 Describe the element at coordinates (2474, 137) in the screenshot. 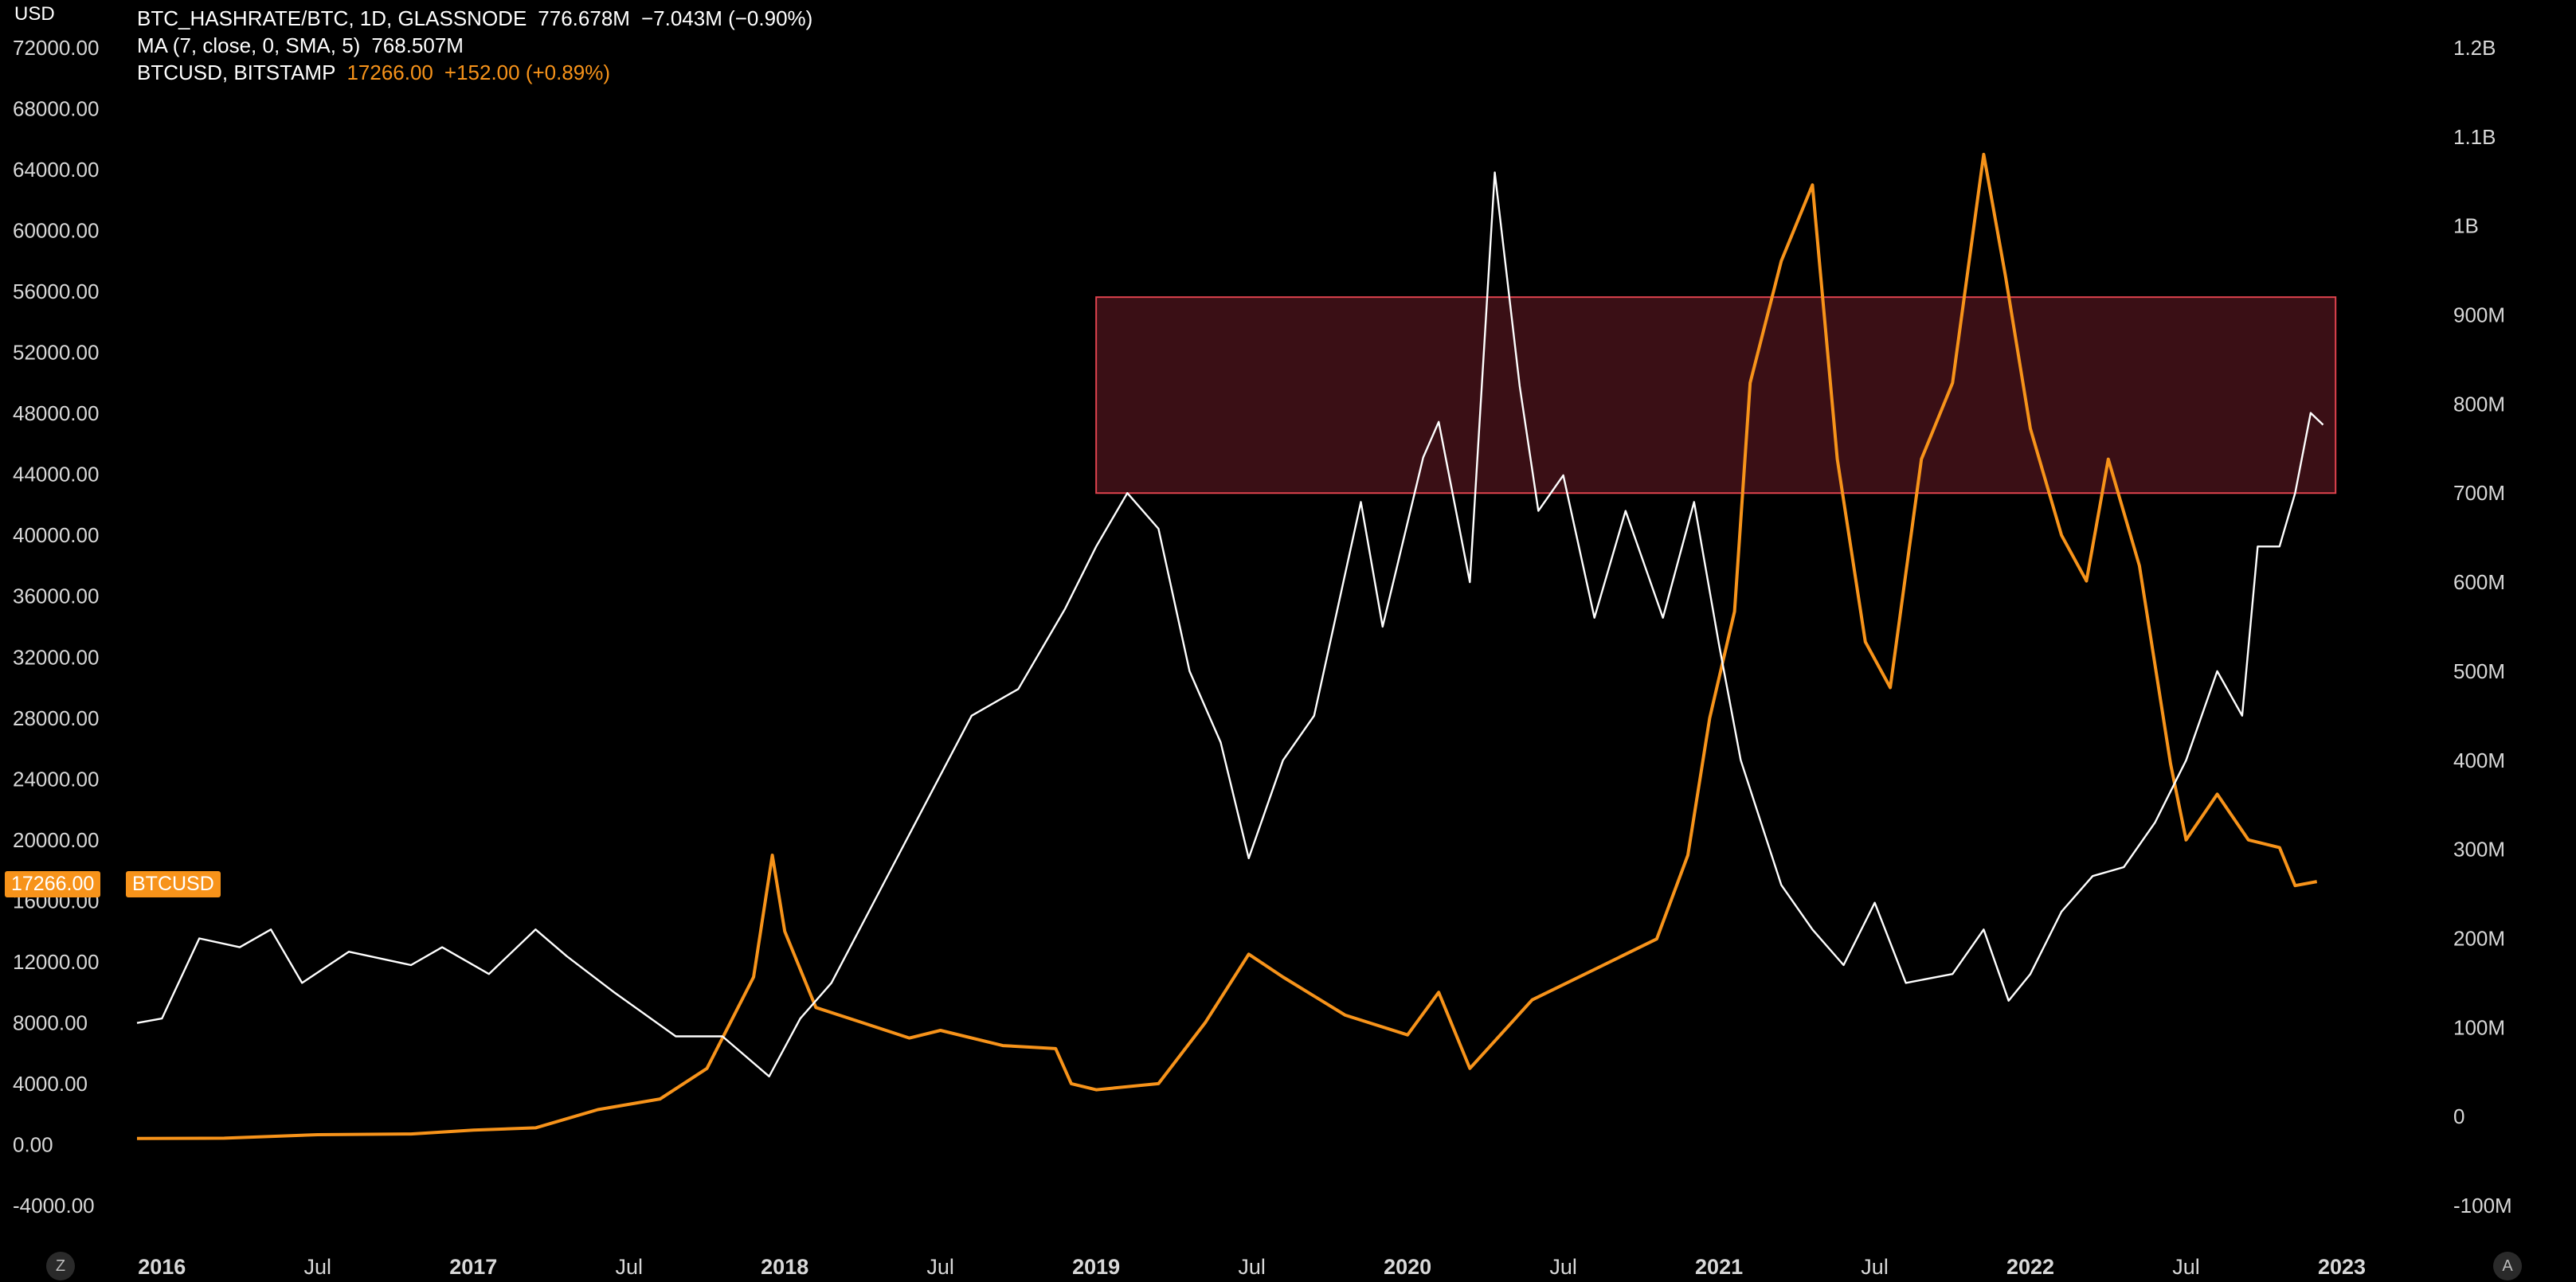

I see `right-axis-tick-label: 1.1B` at that location.